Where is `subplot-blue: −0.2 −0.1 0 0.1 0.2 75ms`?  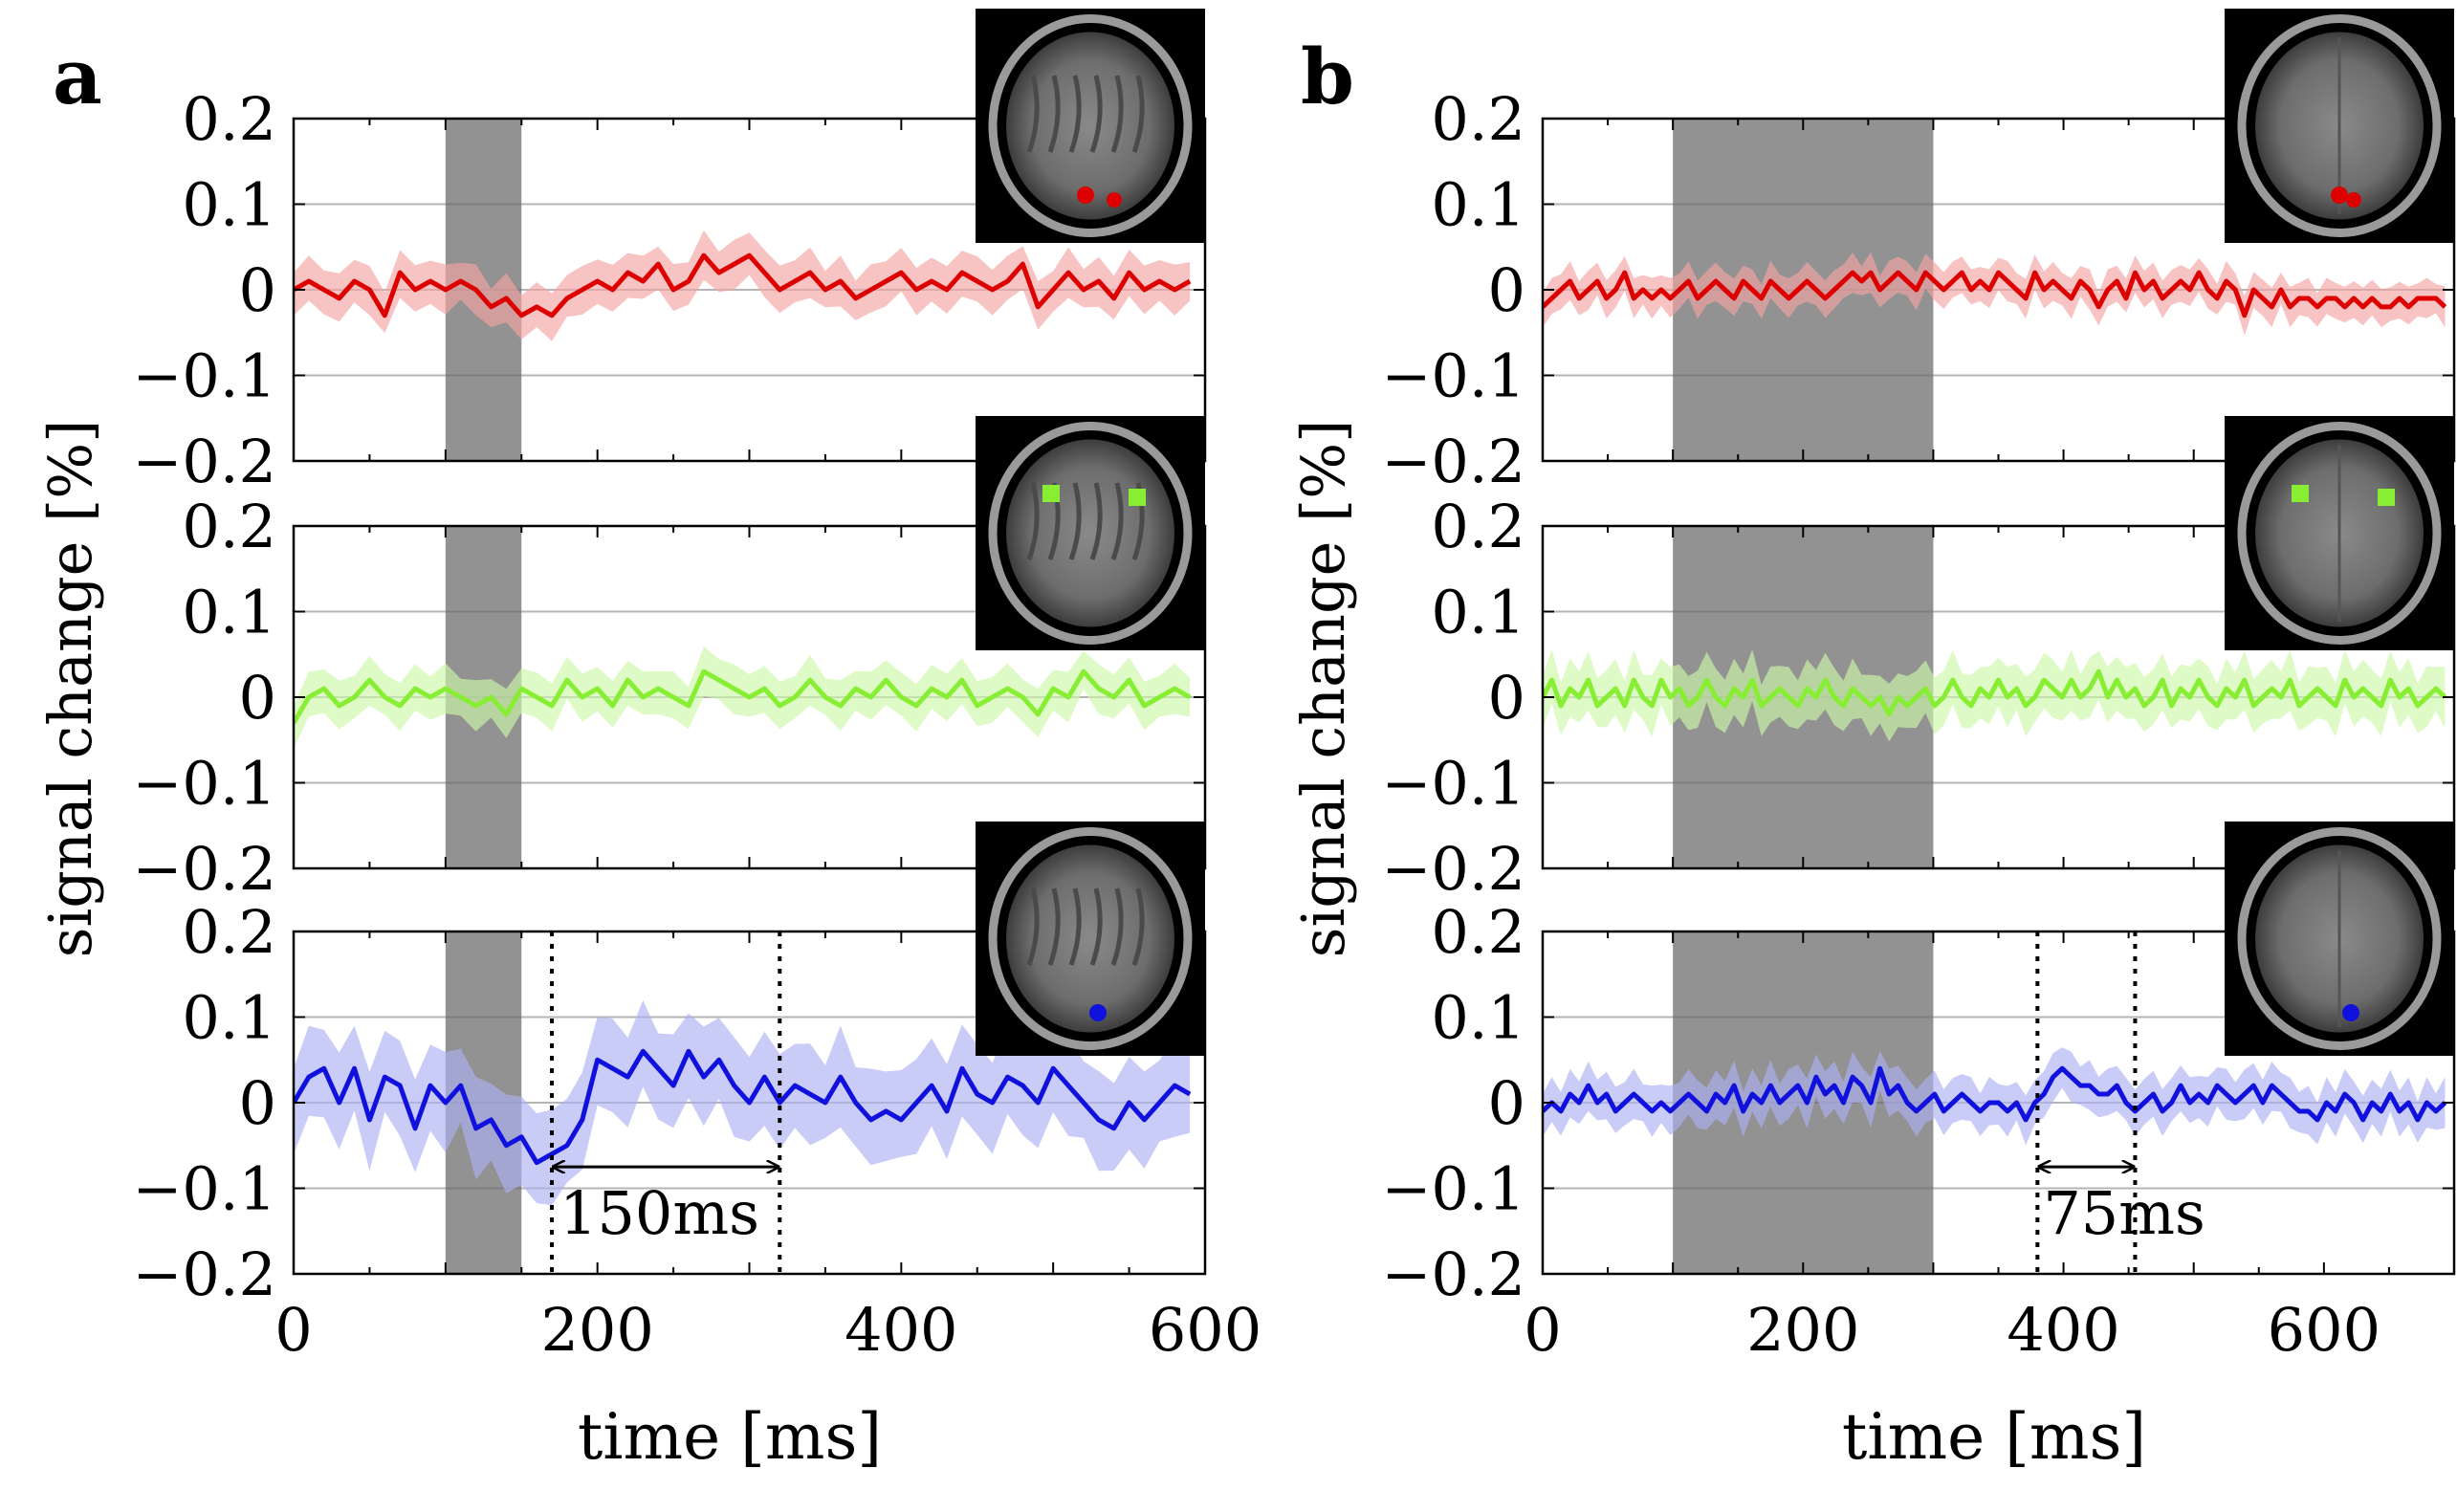
subplot-blue: −0.2 −0.1 0 0.1 0.2 75ms is located at coordinates (1918, 1065).